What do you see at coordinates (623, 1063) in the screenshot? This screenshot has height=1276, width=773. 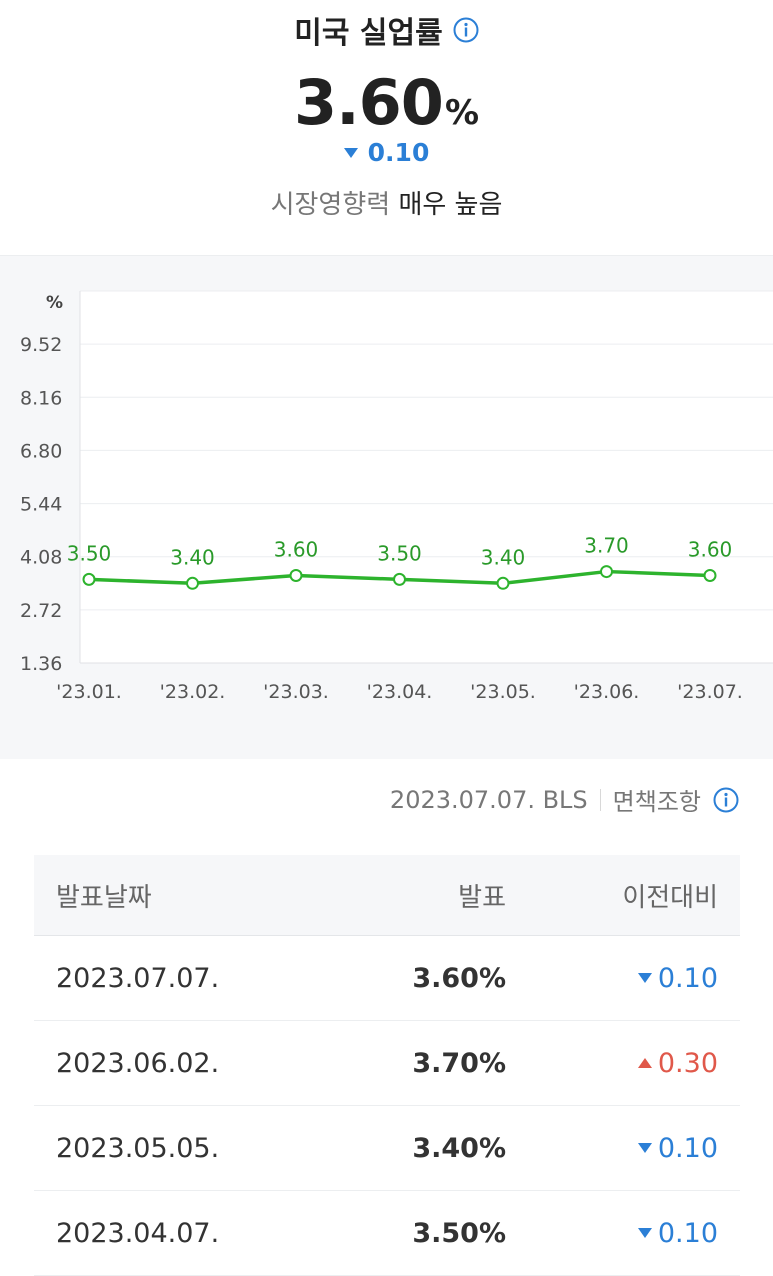 I see `row-change: 0.30` at bounding box center [623, 1063].